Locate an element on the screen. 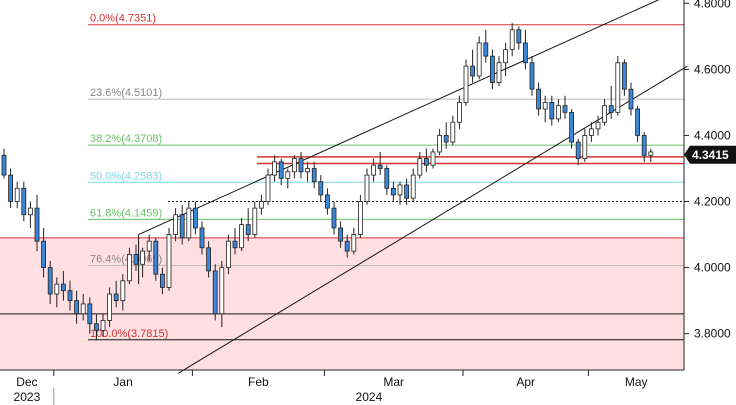  y-tick-label: 3.8000 is located at coordinates (712, 334).